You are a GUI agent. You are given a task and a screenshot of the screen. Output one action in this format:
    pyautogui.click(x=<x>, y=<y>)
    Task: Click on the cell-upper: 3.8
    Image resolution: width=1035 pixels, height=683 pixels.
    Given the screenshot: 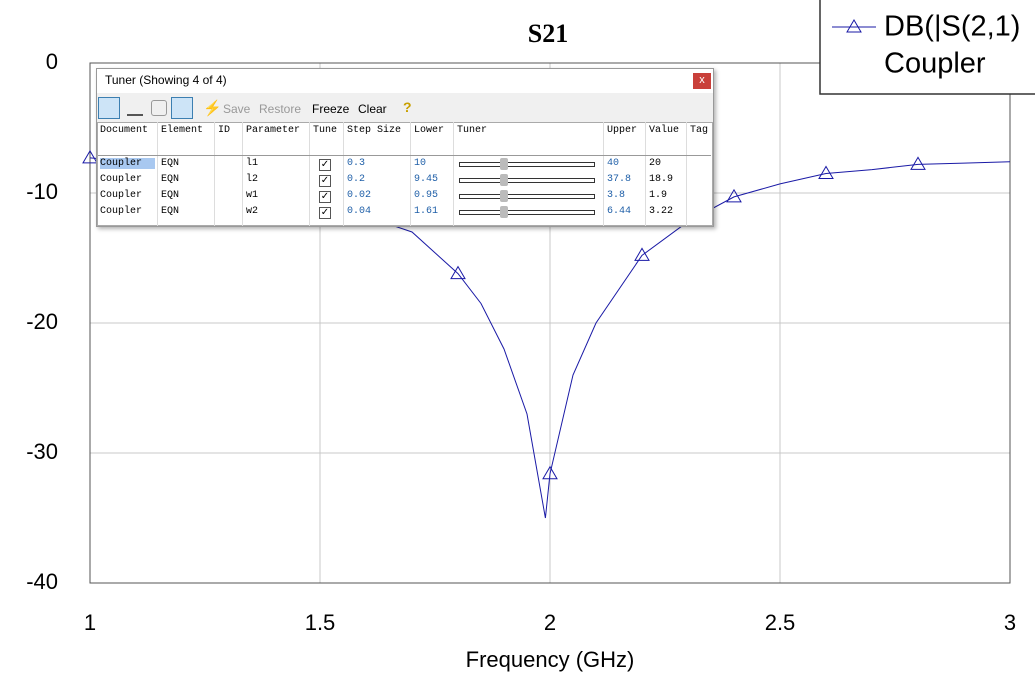 What is the action you would take?
    pyautogui.click(x=616, y=195)
    